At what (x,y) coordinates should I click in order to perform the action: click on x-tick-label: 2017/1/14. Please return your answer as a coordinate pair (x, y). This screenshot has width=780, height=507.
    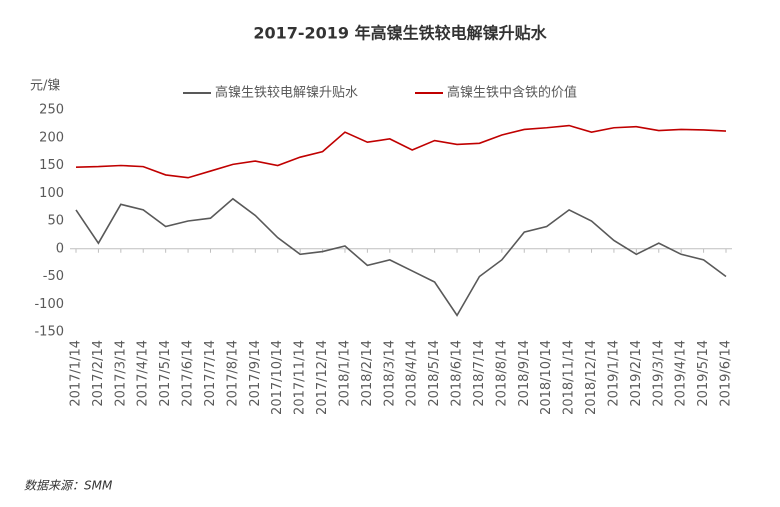
    Looking at the image, I should click on (76, 373).